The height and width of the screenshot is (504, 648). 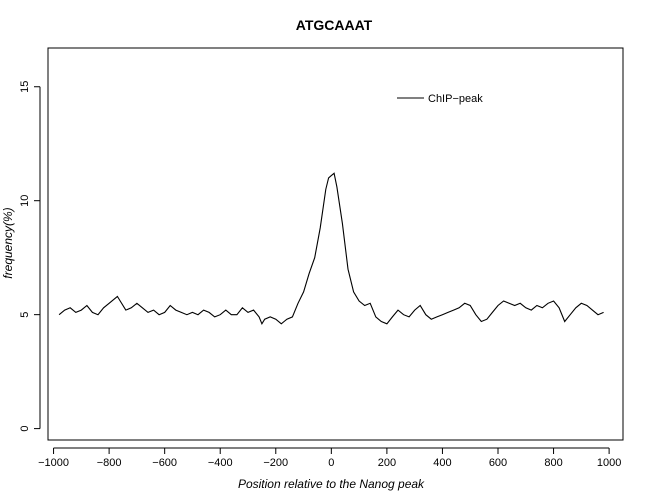 What do you see at coordinates (25, 429) in the screenshot?
I see `y-tick-label: 0` at bounding box center [25, 429].